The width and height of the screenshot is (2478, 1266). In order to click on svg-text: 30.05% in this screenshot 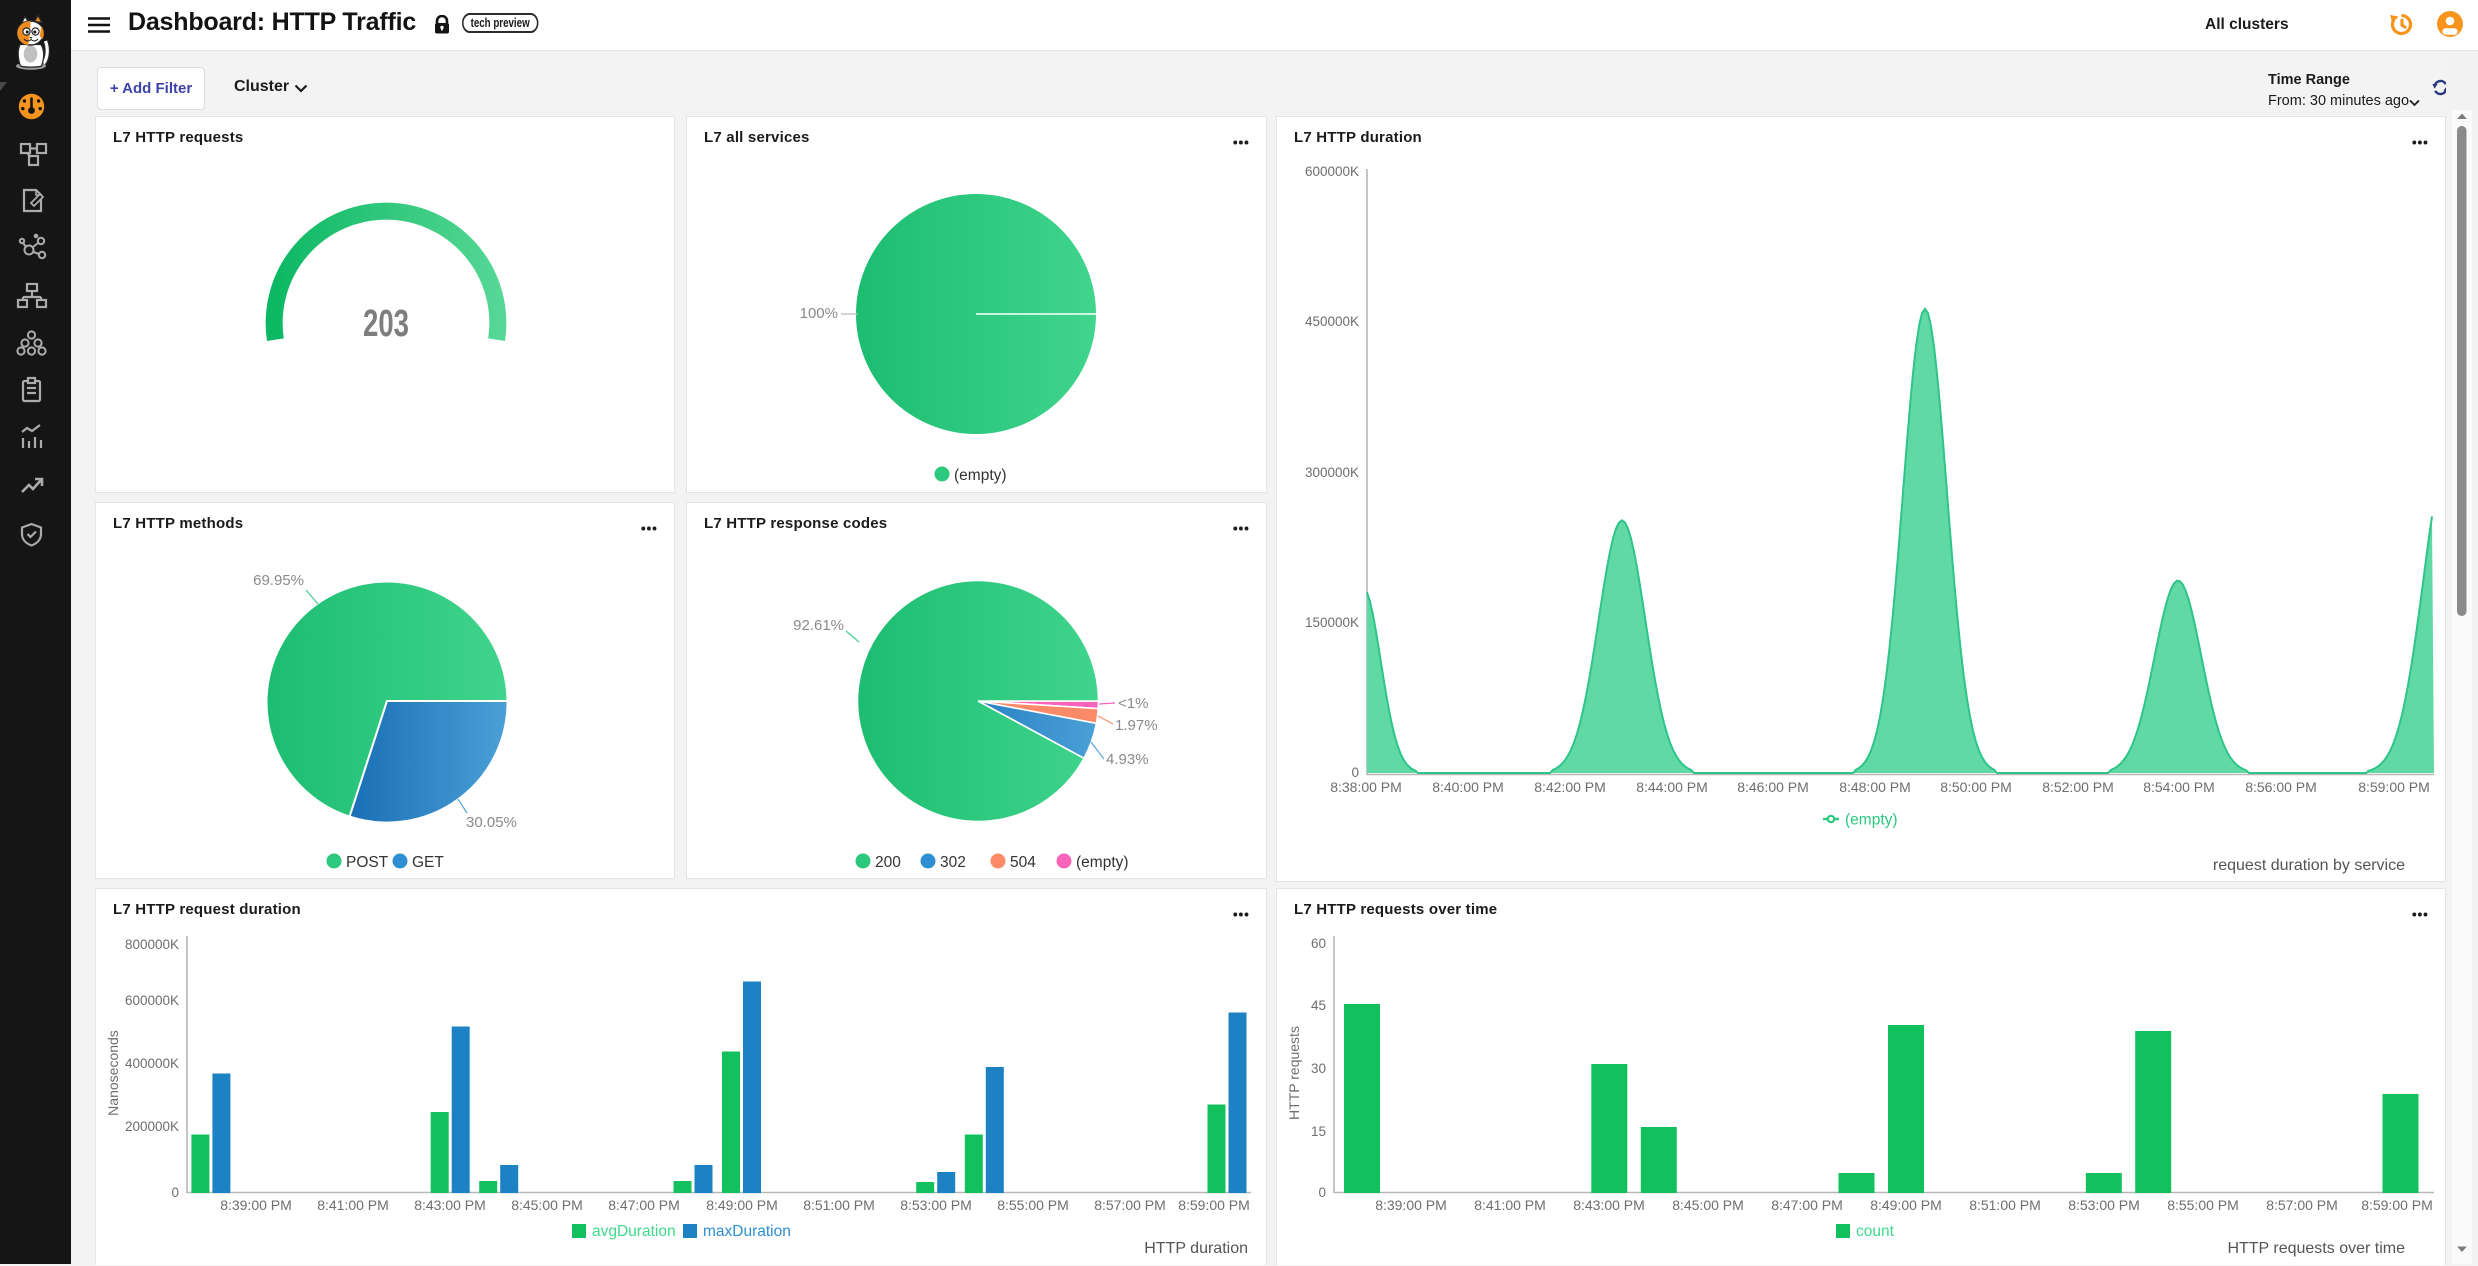, I will do `click(491, 822)`.